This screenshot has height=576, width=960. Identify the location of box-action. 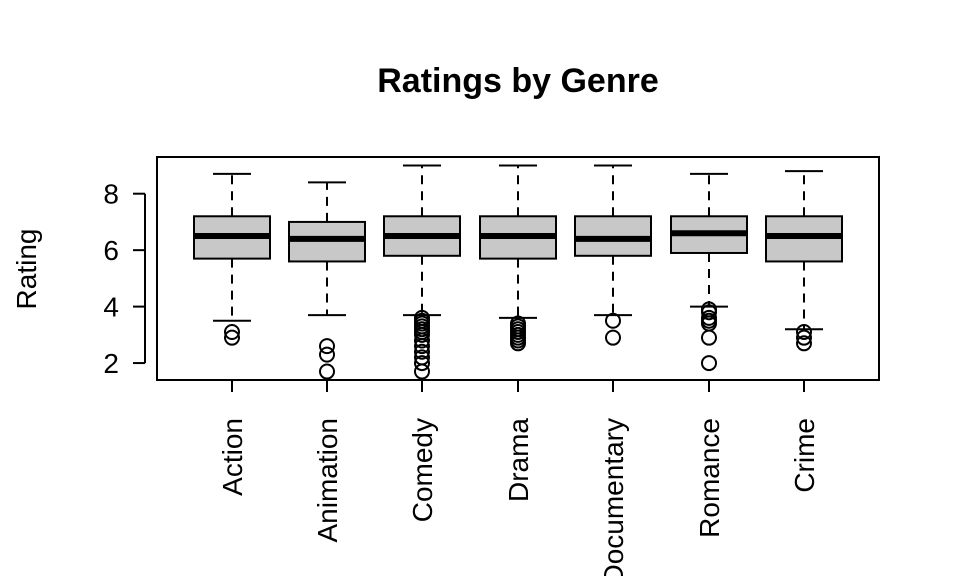
(232, 259).